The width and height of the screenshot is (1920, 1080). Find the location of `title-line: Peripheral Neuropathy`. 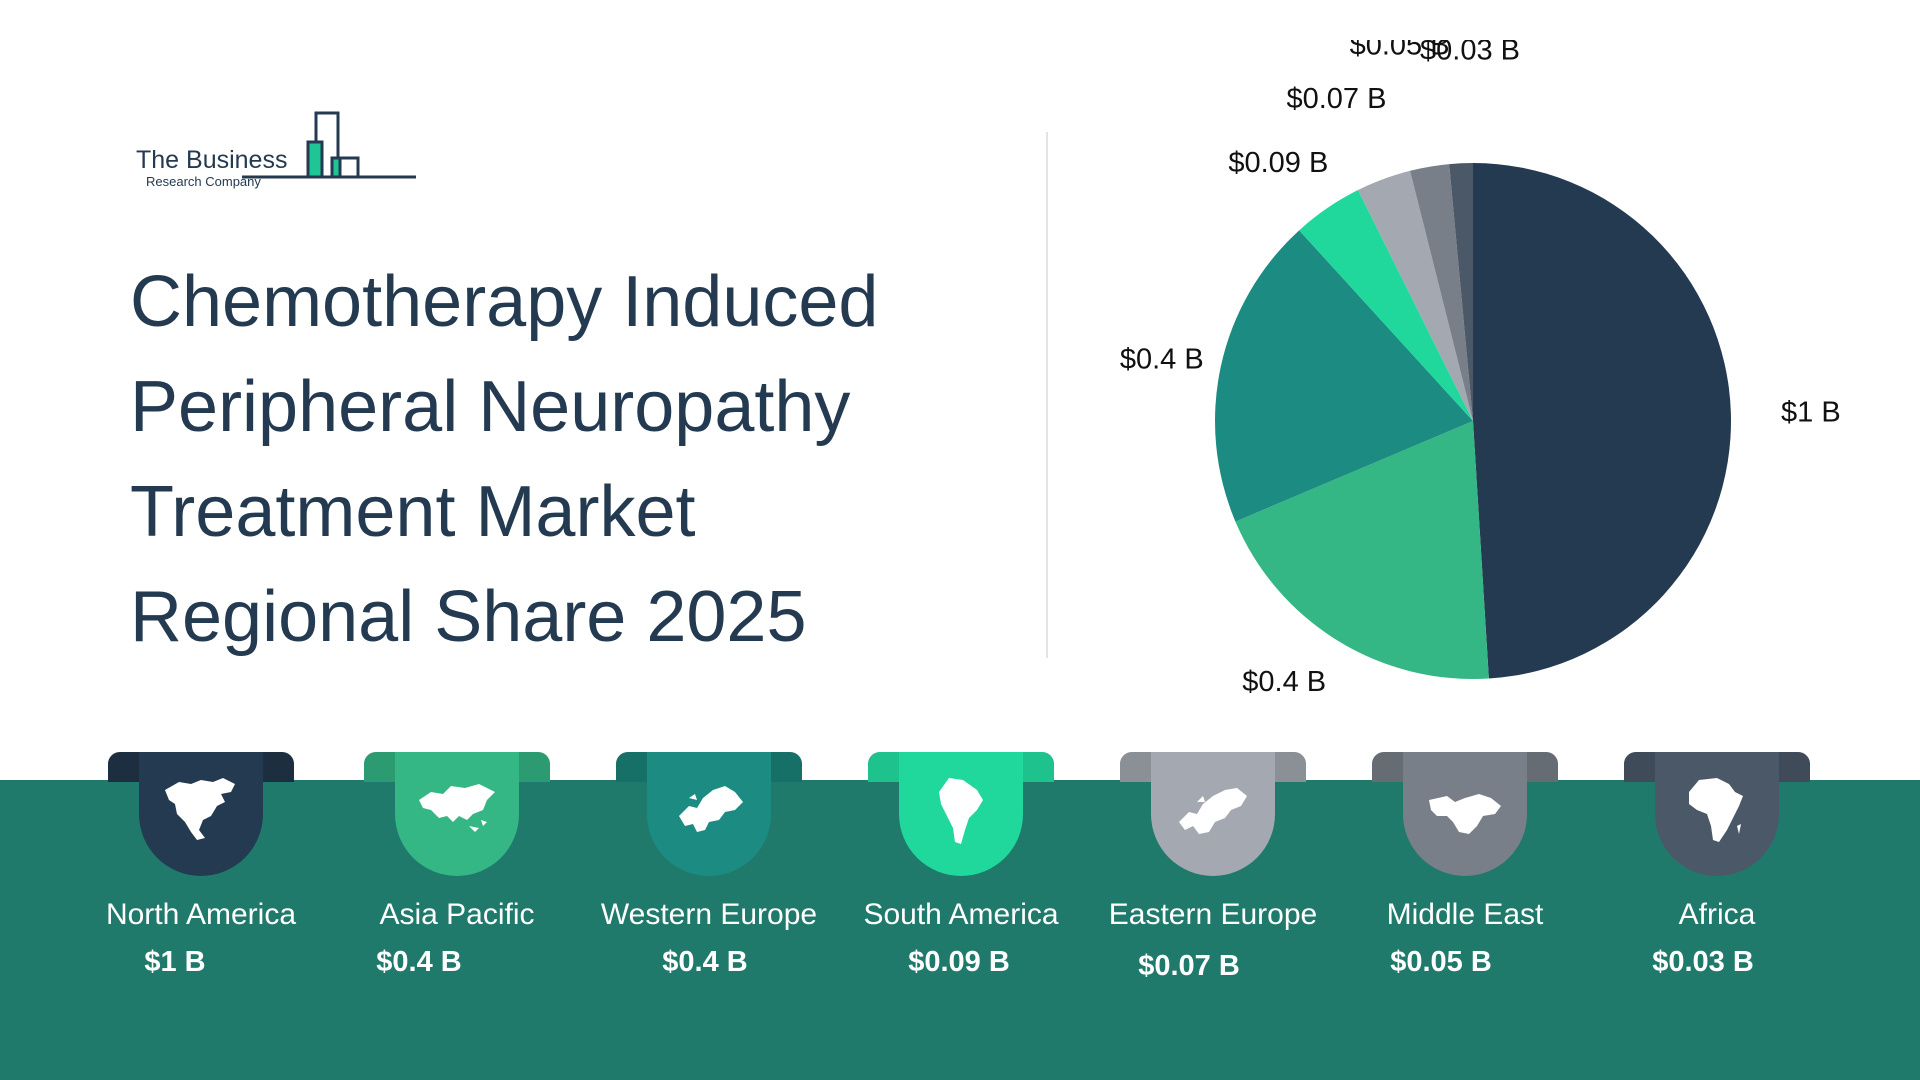

title-line: Peripheral Neuropathy is located at coordinates (490, 407).